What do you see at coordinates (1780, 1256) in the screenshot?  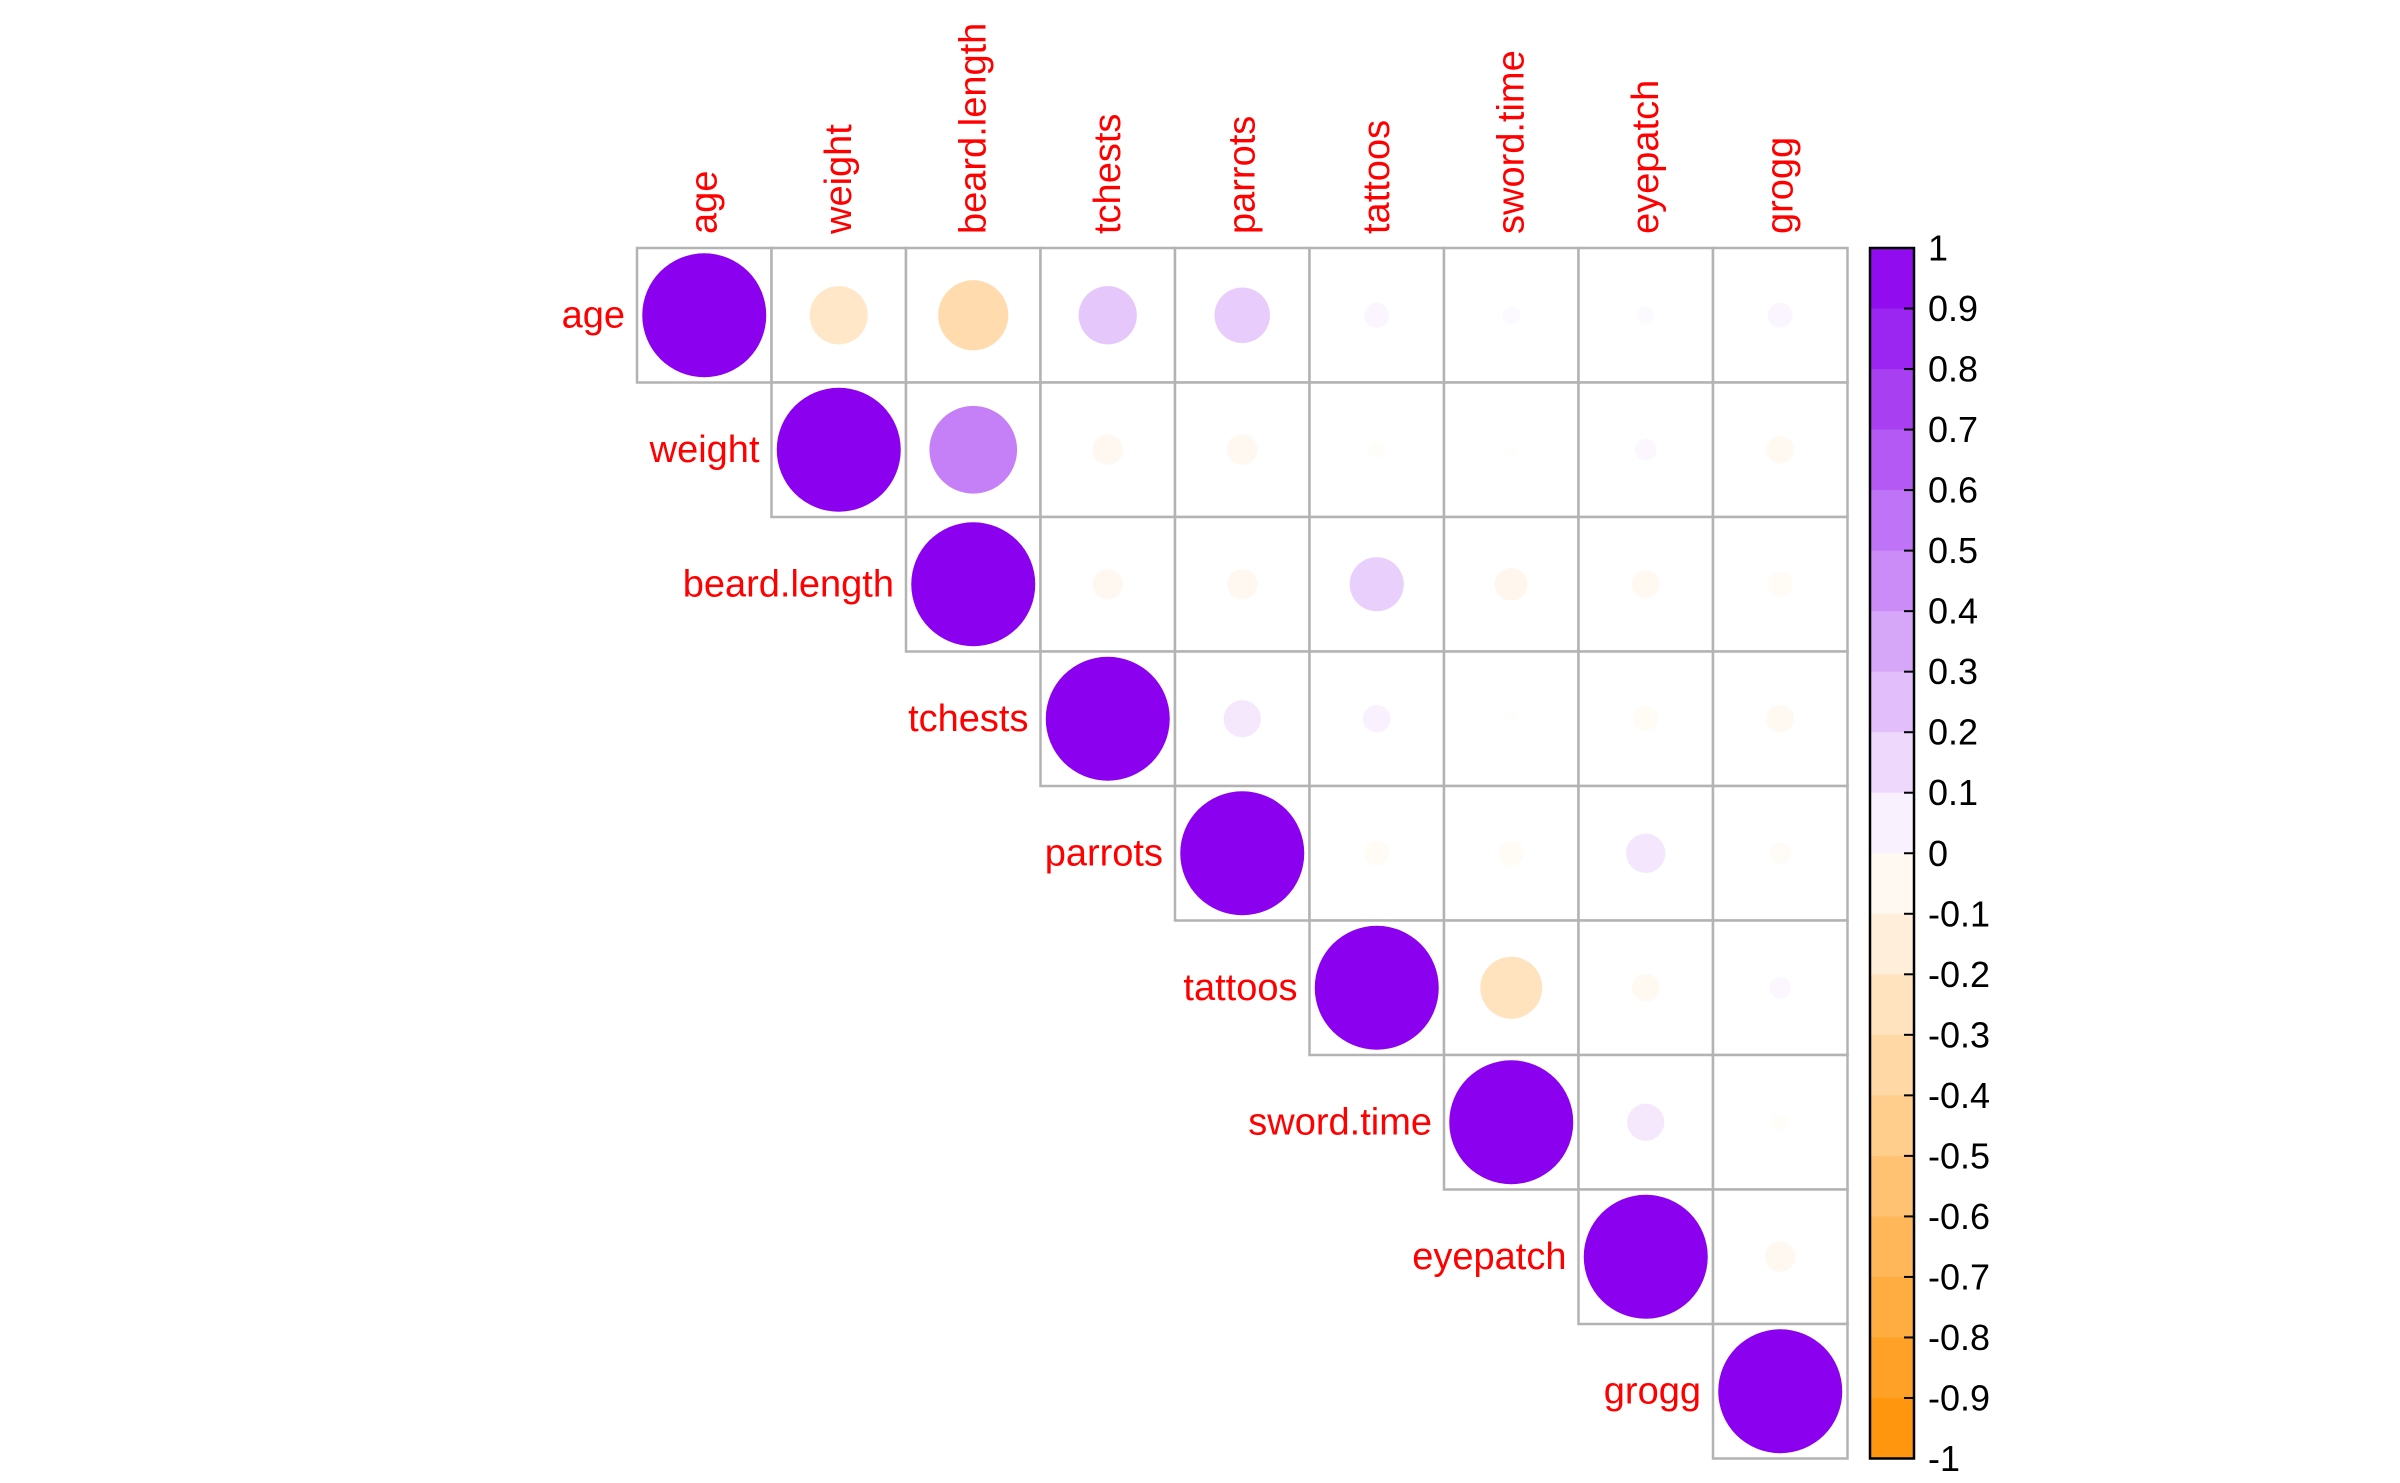 I see `corr-circle-eyepatch-grogg` at bounding box center [1780, 1256].